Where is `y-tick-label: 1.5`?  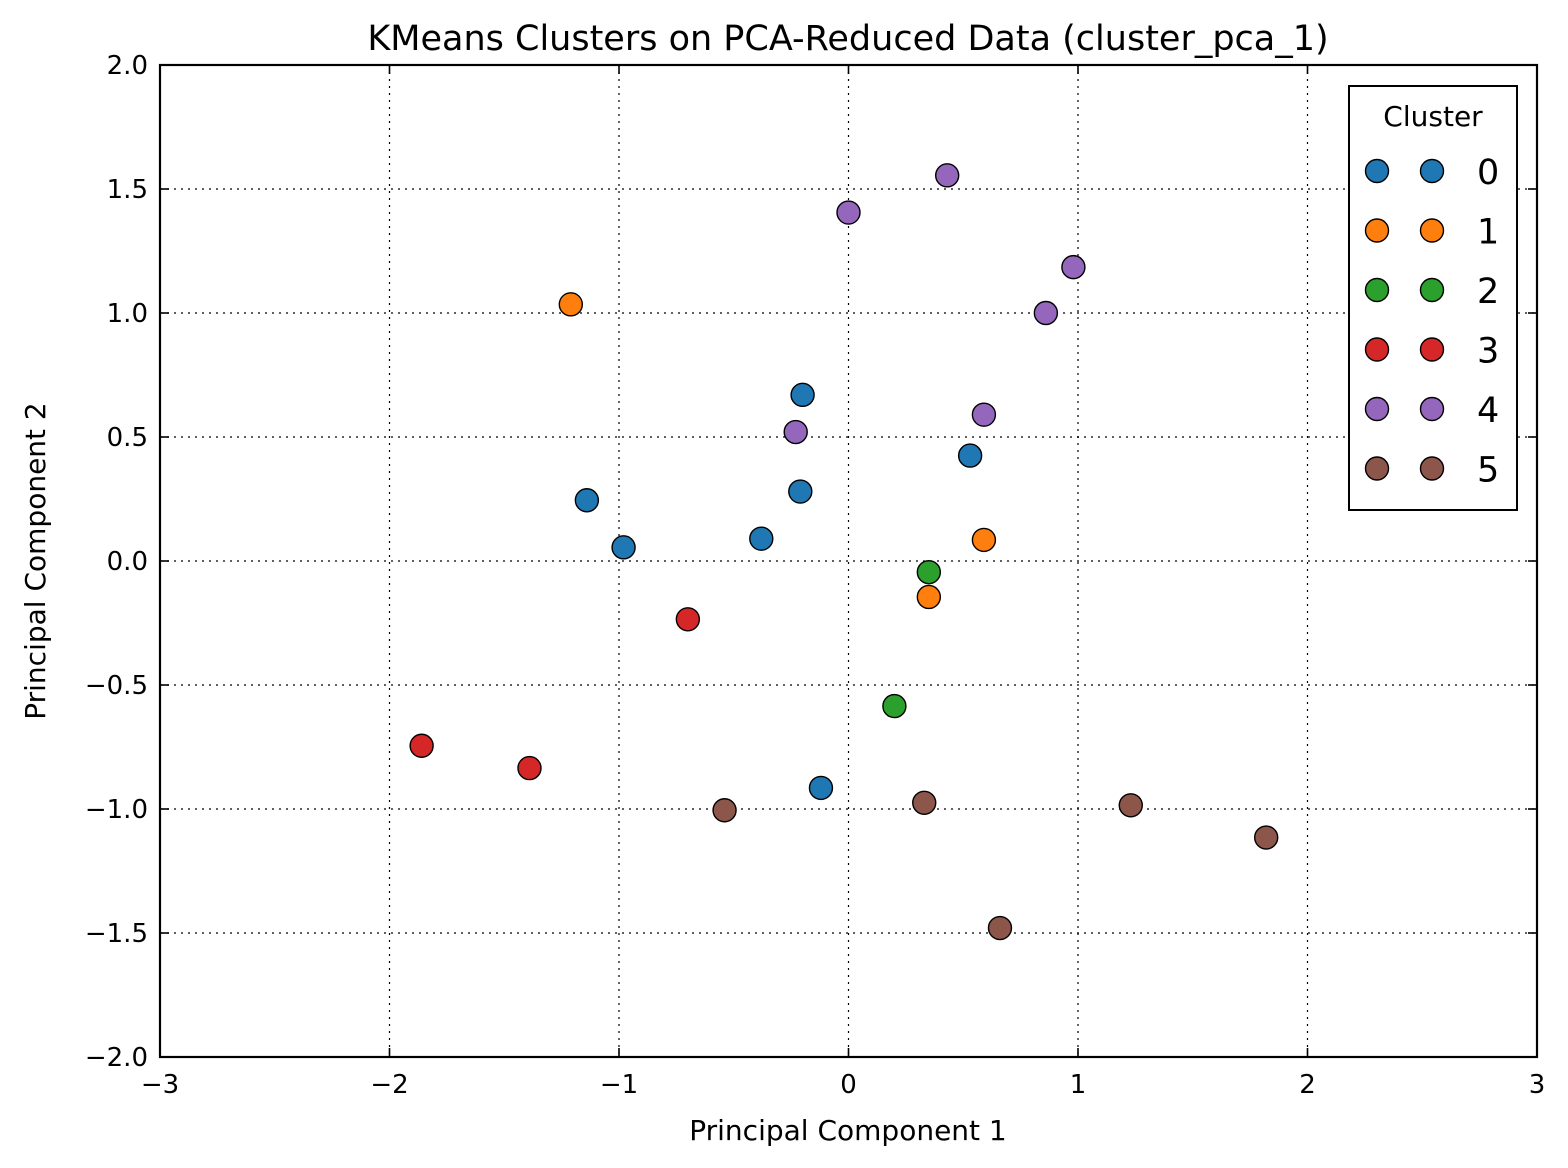
y-tick-label: 1.5 is located at coordinates (127, 190).